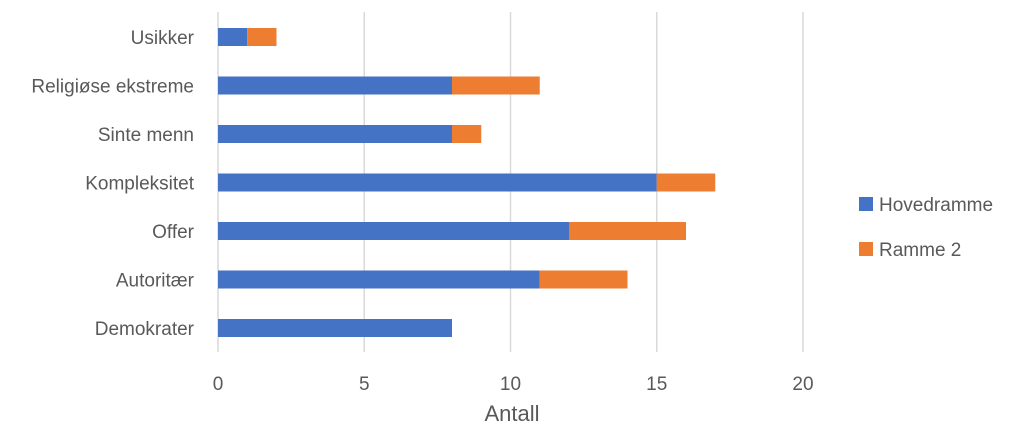  What do you see at coordinates (155, 281) in the screenshot?
I see `category-label: Autoritær` at bounding box center [155, 281].